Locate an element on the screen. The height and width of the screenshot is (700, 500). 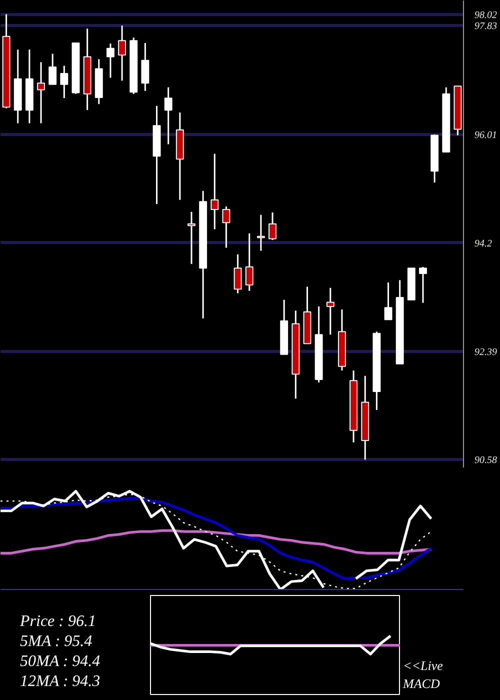
y-tick-label: 92.39 is located at coordinates (485, 352).